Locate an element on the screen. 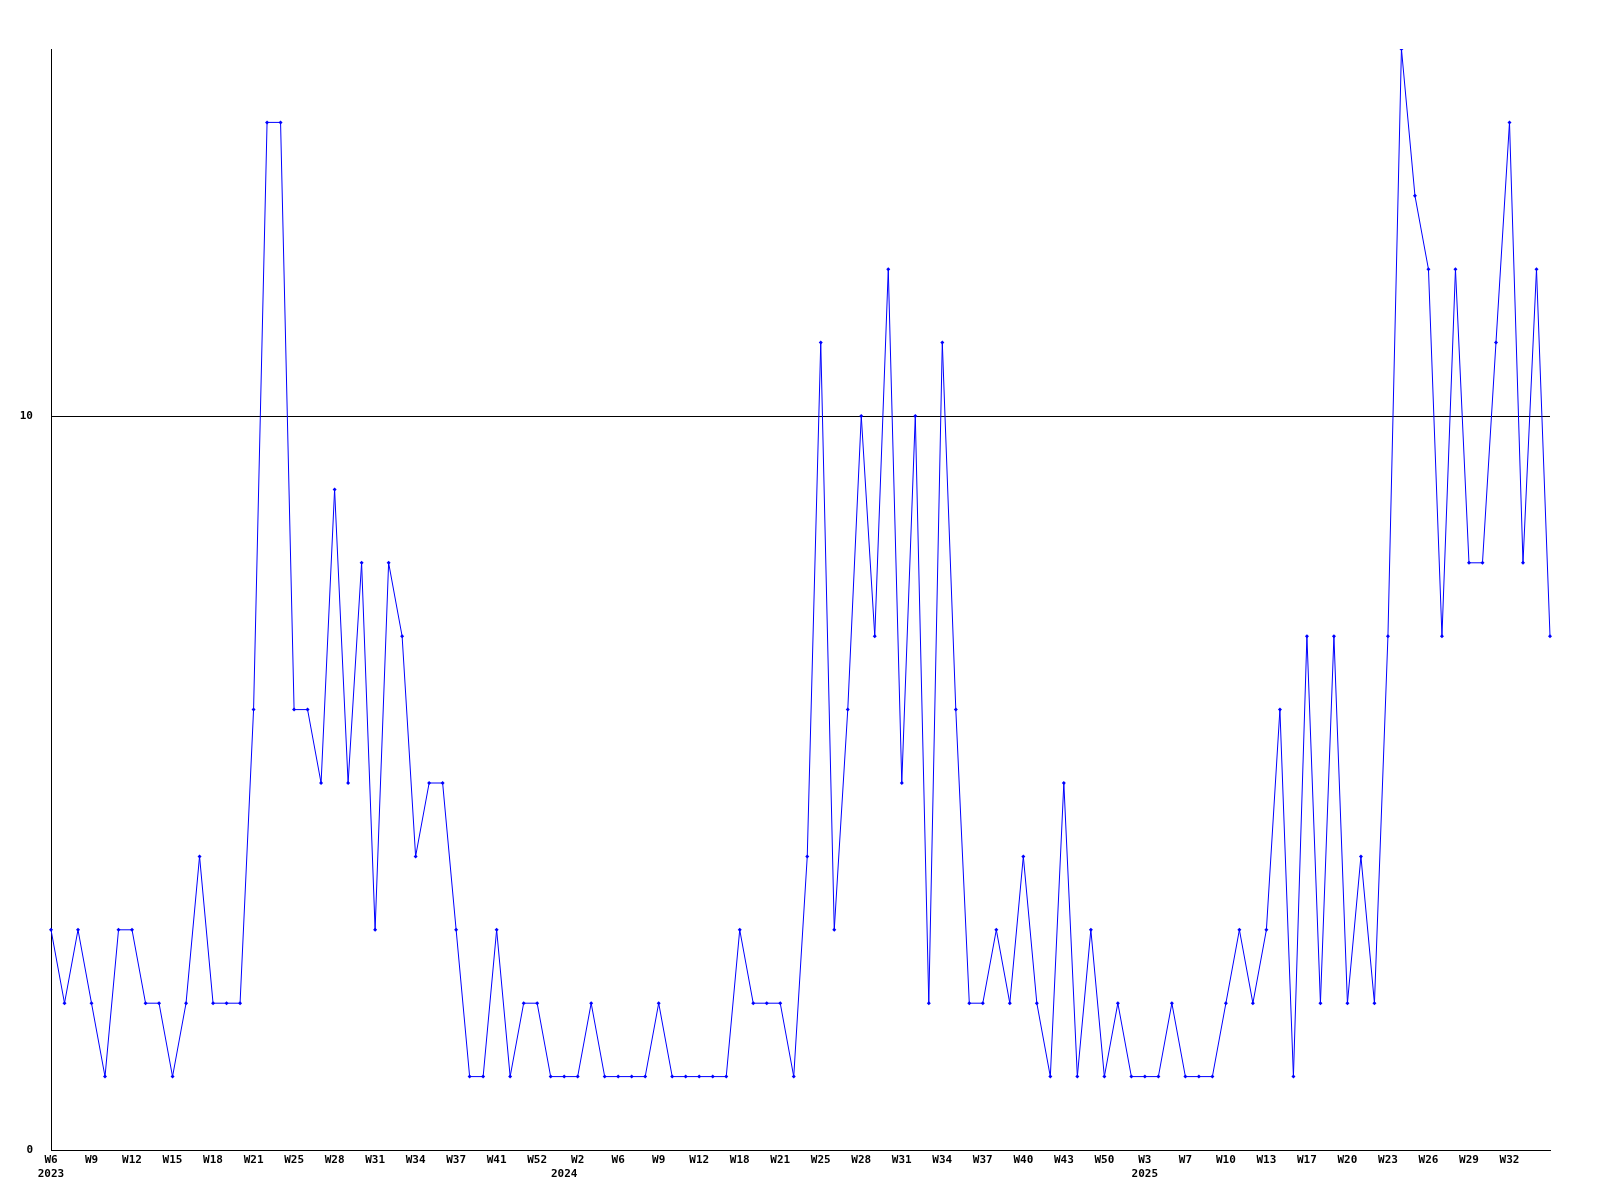 This screenshot has height=1200, width=1600. x-tick-label: W13 is located at coordinates (1266, 1160).